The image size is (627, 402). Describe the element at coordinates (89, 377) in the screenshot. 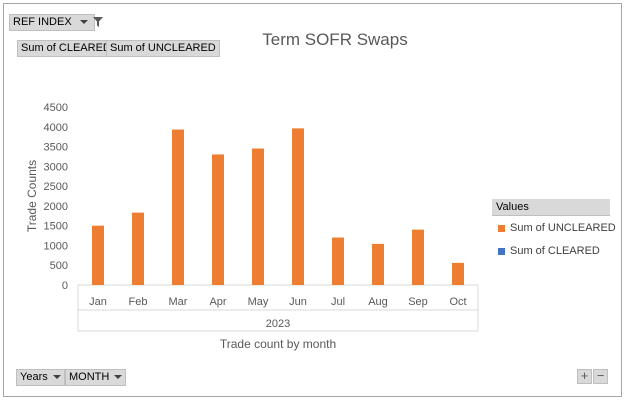

I see `month-field-label: MONTH` at that location.